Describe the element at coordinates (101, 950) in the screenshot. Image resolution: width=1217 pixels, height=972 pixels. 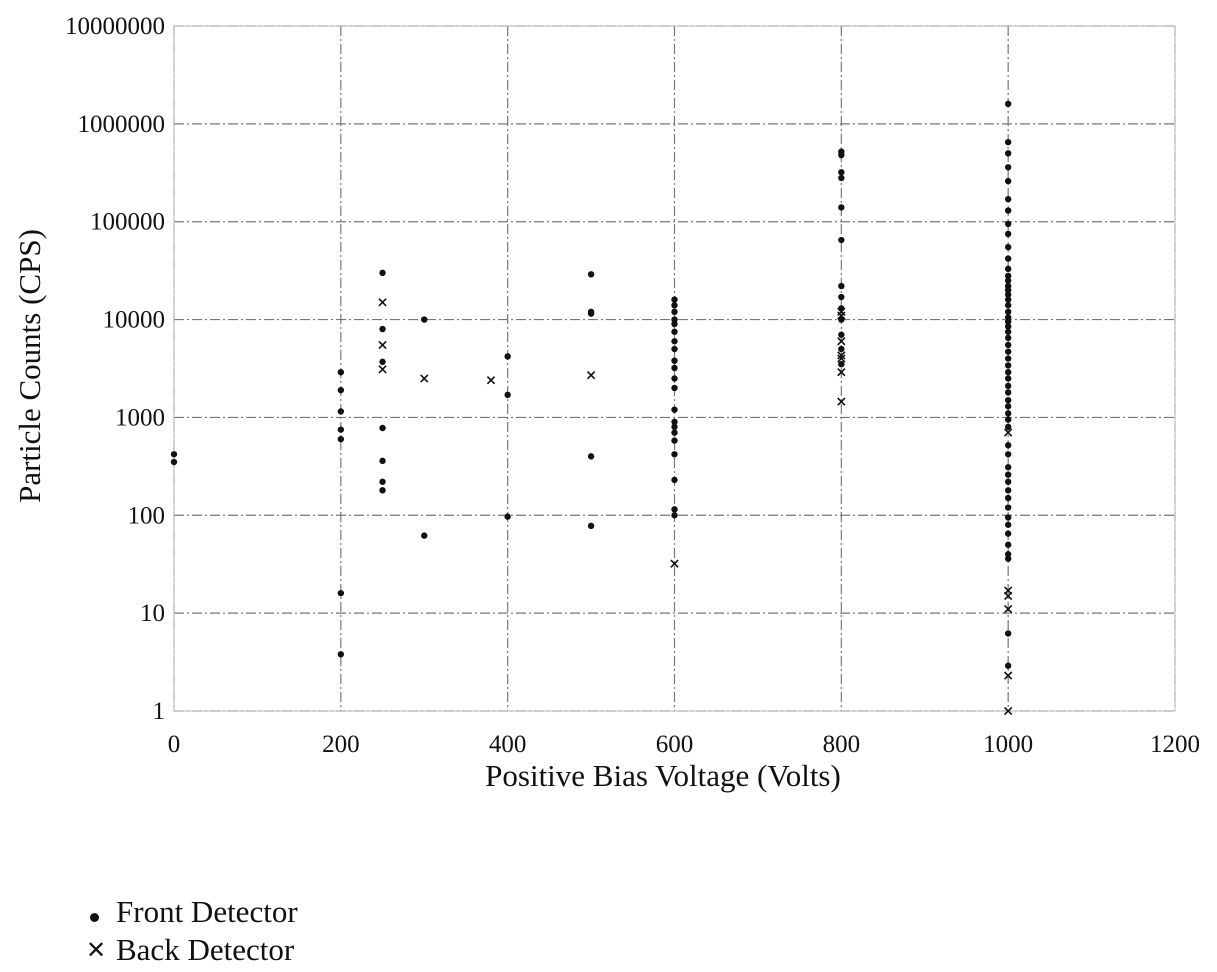
I see `x-marker-icon: ✕` at that location.